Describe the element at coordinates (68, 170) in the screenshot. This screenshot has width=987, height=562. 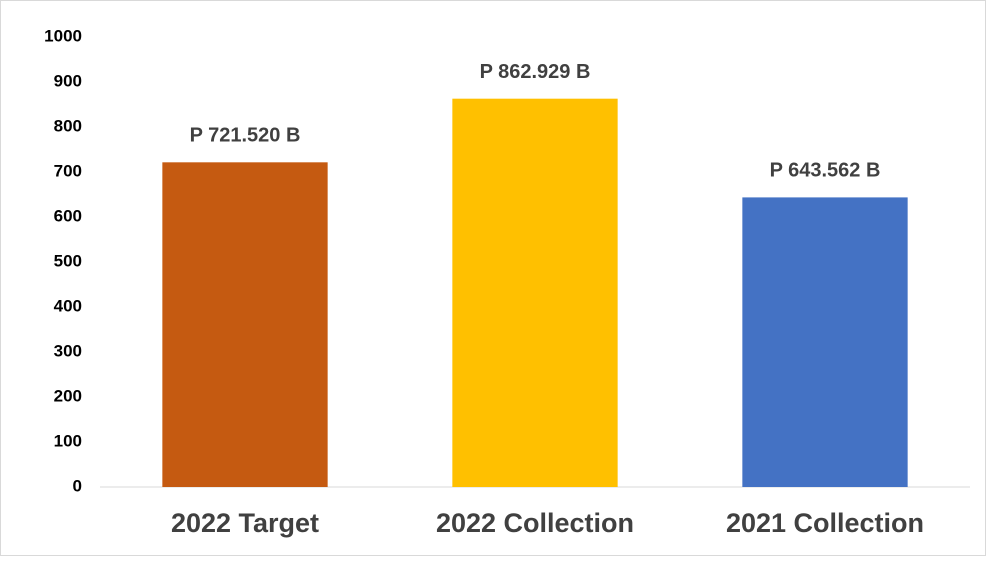
I see `y-tick-label: 700` at that location.